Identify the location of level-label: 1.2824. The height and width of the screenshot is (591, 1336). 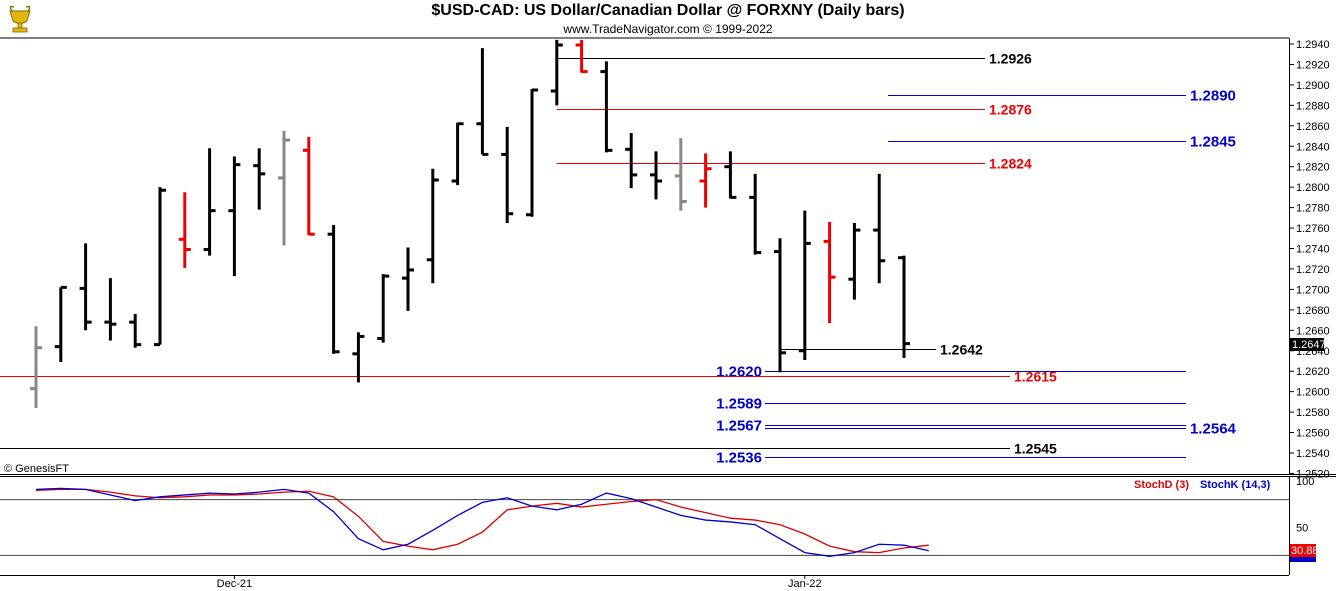
(1010, 164).